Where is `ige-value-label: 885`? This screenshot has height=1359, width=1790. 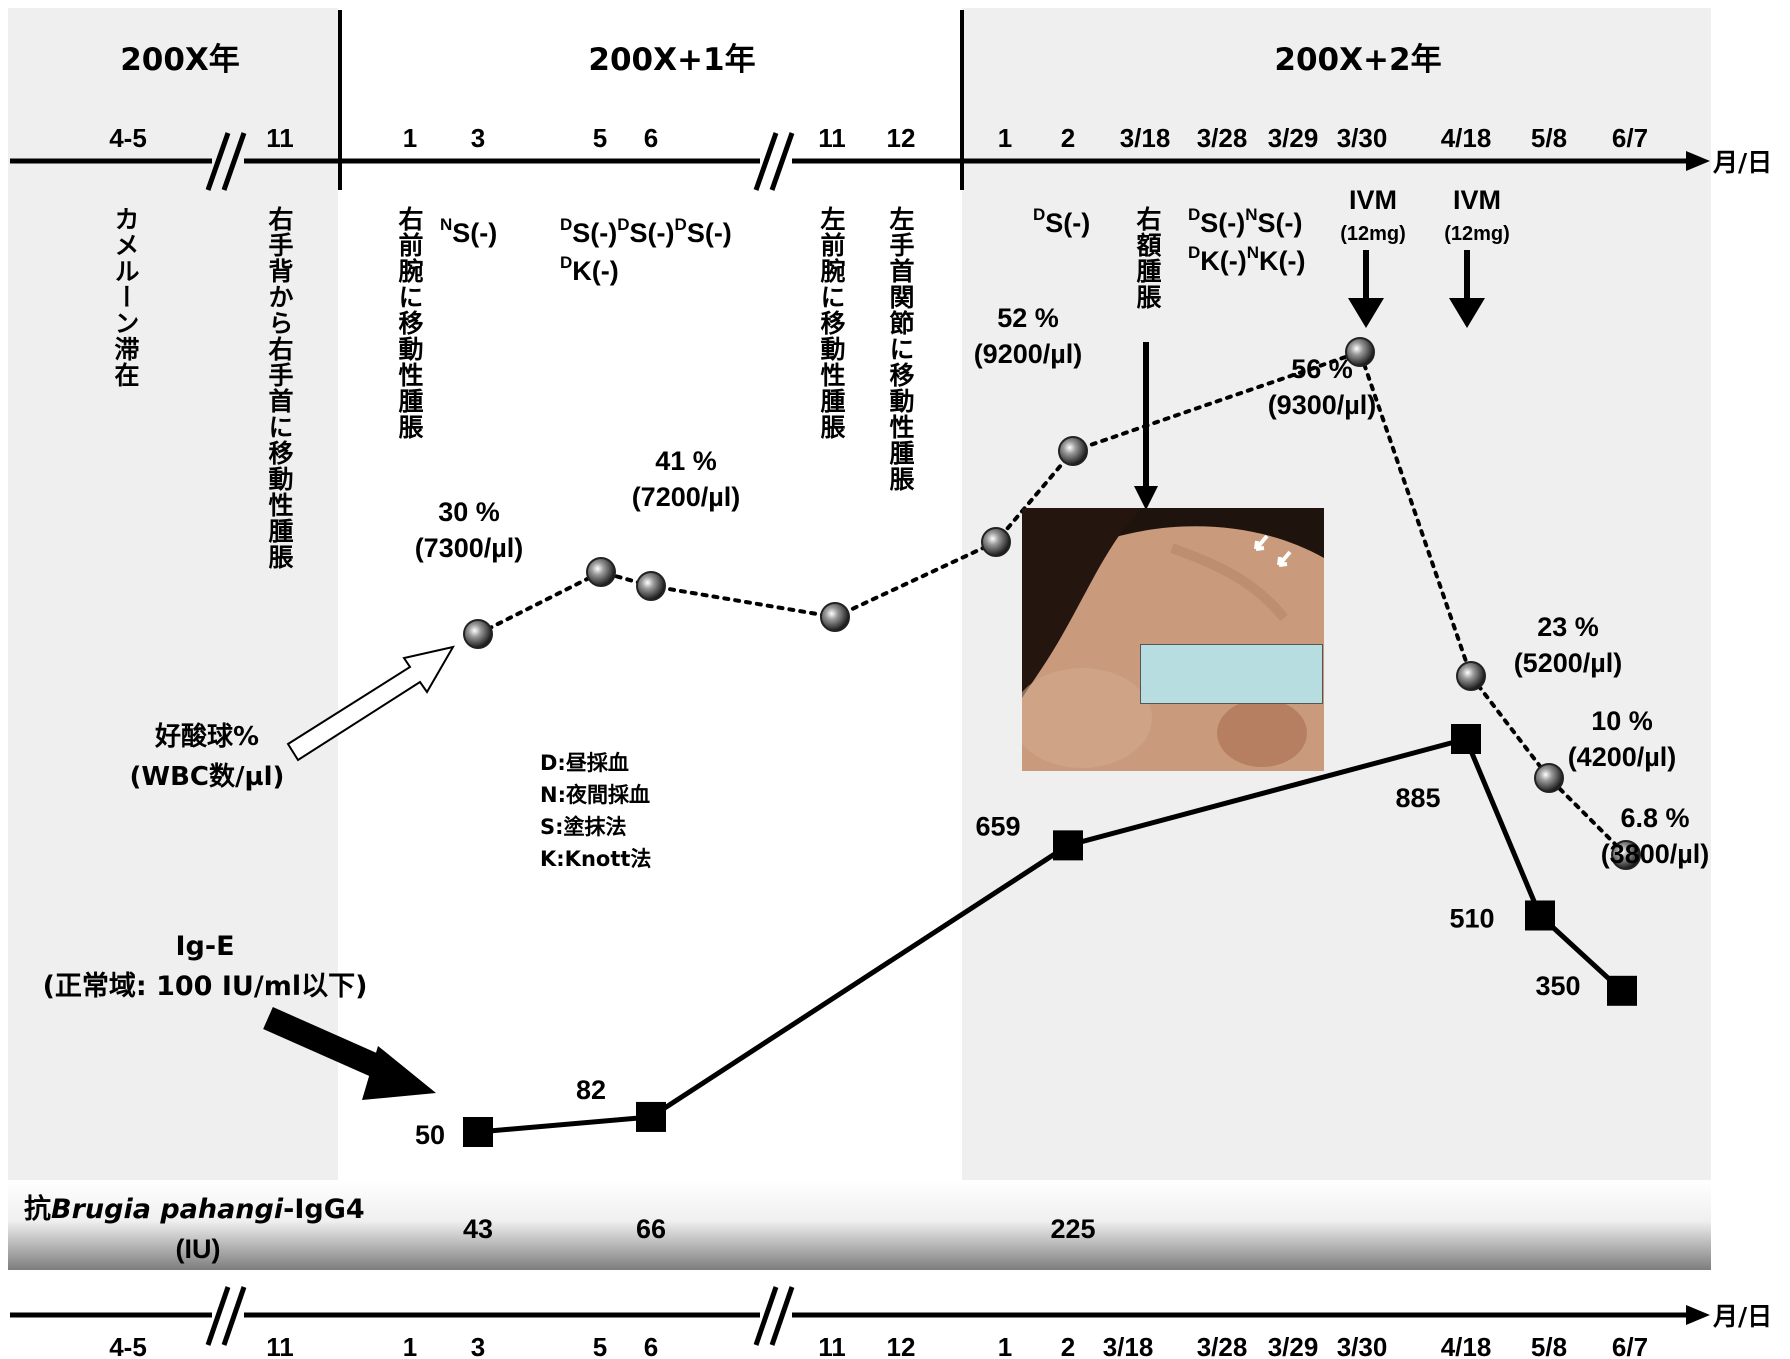 ige-value-label: 885 is located at coordinates (1417, 798).